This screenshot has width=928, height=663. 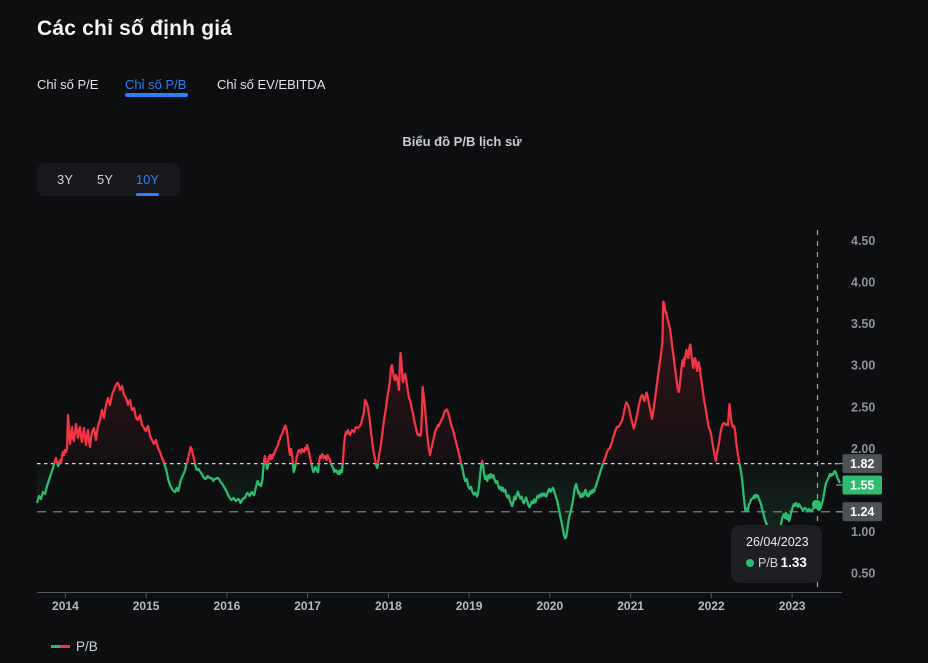 What do you see at coordinates (307, 606) in the screenshot?
I see `svg-text: 2017` at bounding box center [307, 606].